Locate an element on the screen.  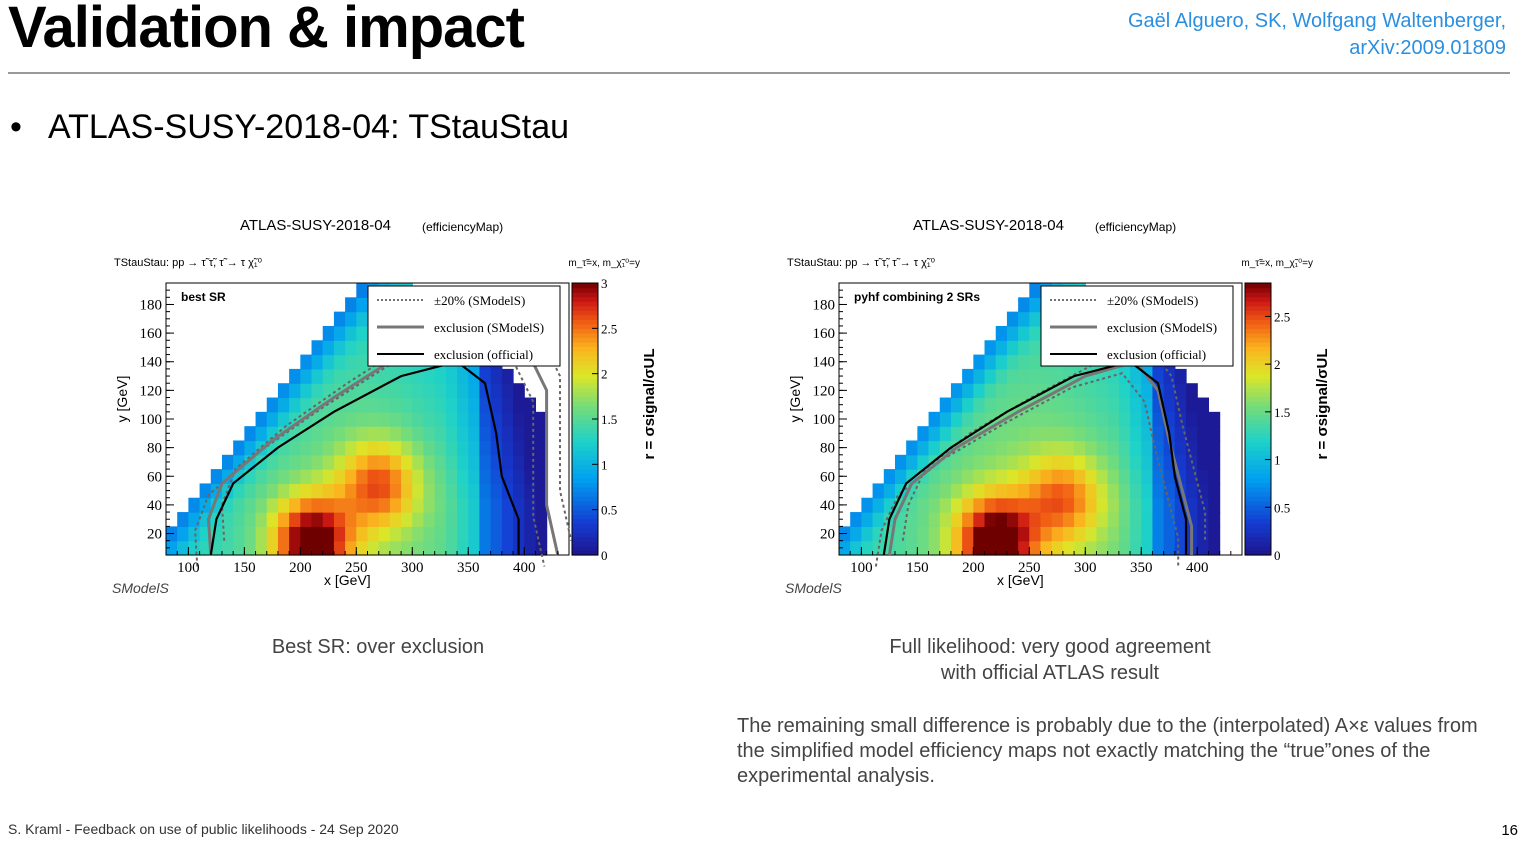
mass-note: m_τ̃=x, m_χ̃₁⁰=y is located at coordinates (1277, 263).